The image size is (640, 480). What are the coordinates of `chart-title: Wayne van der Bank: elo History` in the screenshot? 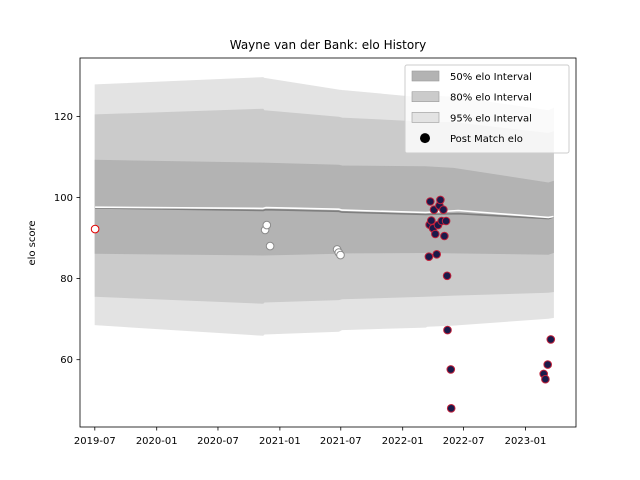 It's located at (328, 45).